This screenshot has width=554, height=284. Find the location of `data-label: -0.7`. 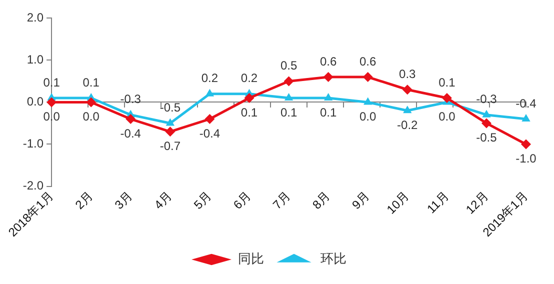

data-label: -0.7 is located at coordinates (170, 145).